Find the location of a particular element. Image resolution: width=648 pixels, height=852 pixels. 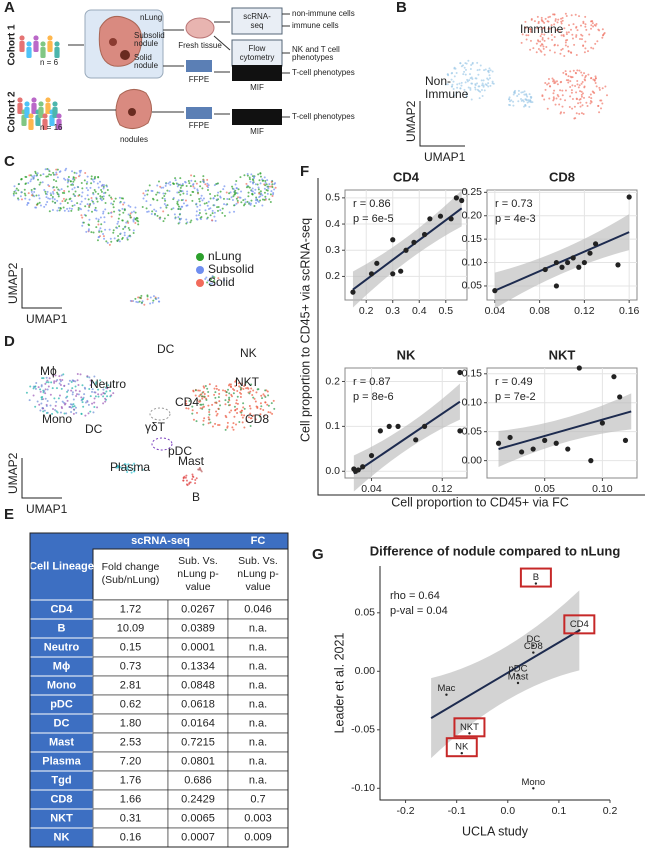

highlight-box is located at coordinates (461, 747).